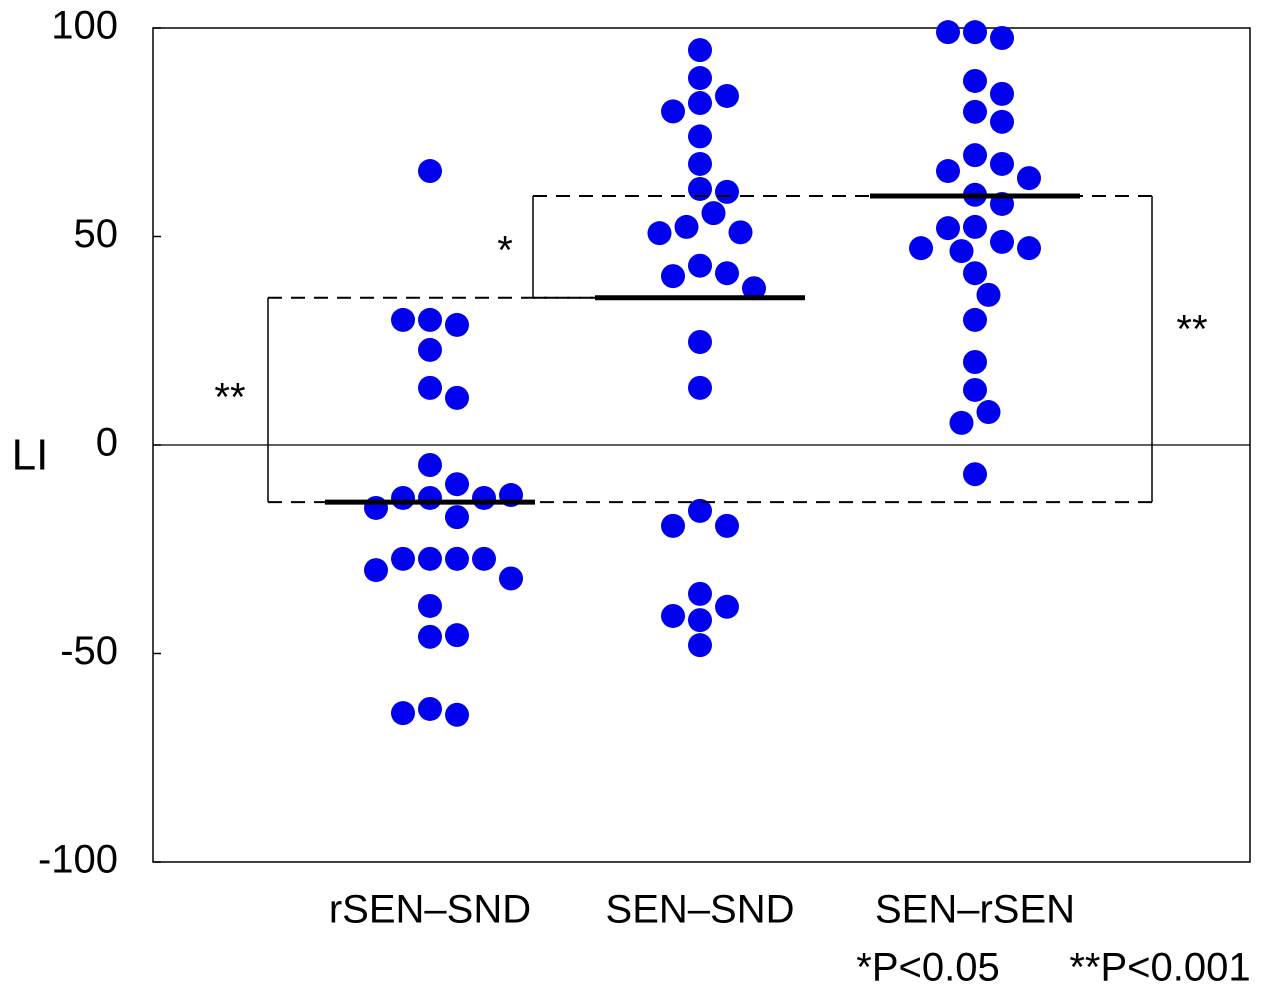 This screenshot has width=1280, height=1000. Describe the element at coordinates (89, 651) in the screenshot. I see `y-tick-label: -50` at that location.